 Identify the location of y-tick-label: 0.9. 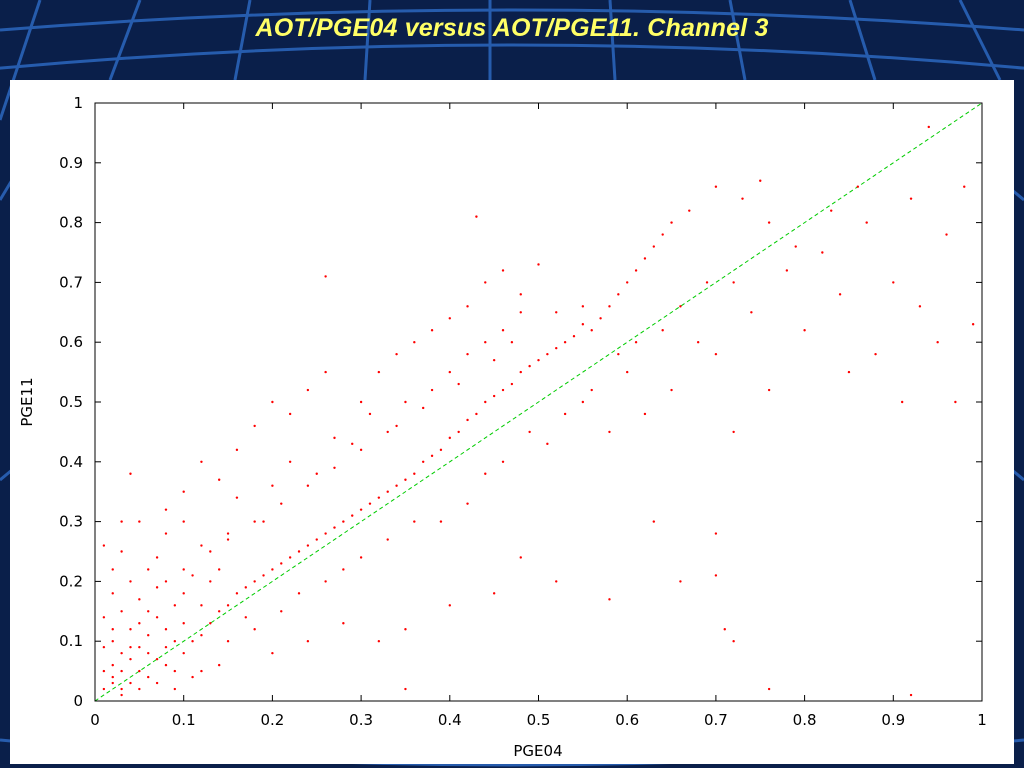
(71, 163).